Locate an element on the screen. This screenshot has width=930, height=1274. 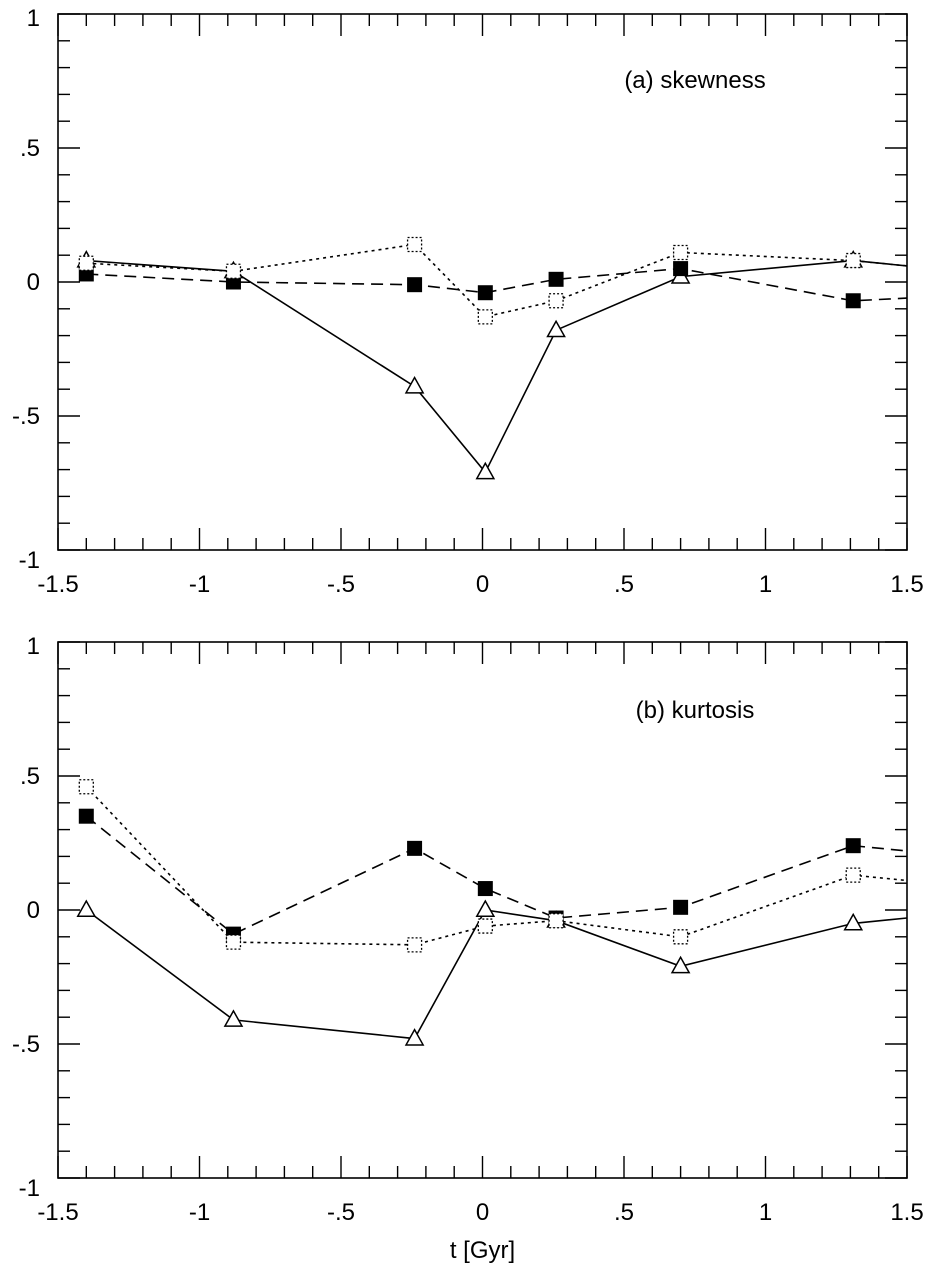
panel-label: (b) kurtosis is located at coordinates (695, 710).